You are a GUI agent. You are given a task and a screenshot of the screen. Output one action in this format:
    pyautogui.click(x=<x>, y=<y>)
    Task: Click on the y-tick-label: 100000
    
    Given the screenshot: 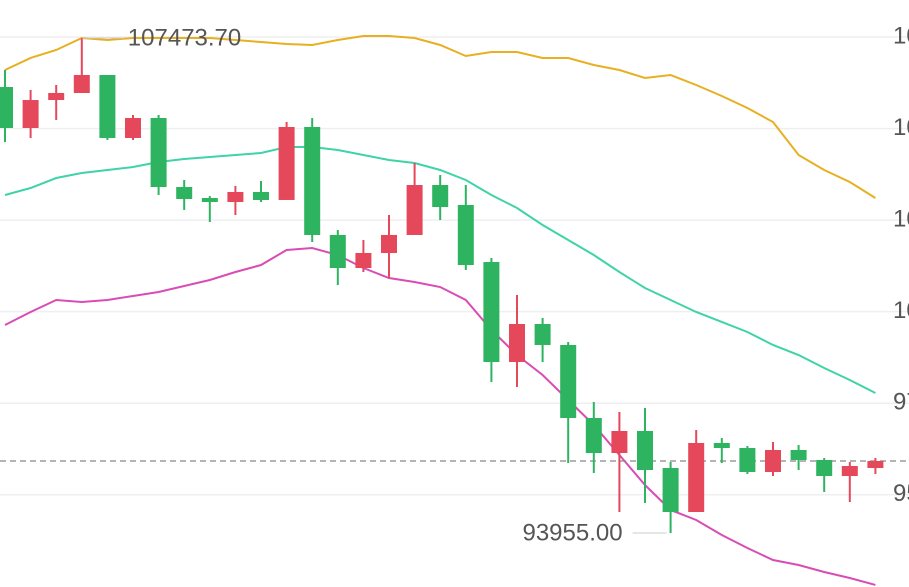 What is the action you would take?
    pyautogui.click(x=901, y=310)
    